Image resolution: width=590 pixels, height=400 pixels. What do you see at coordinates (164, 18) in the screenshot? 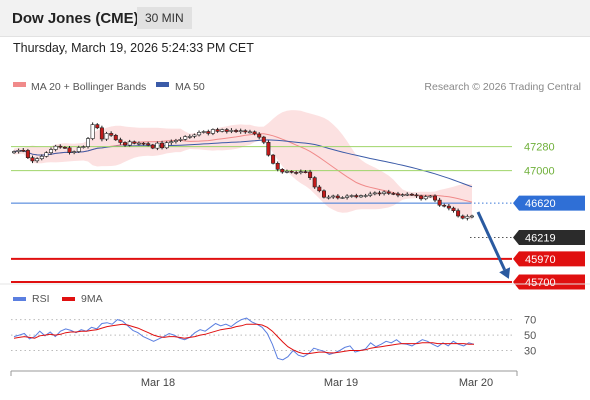
I see `timeframe-badge: 30 MIN` at bounding box center [164, 18].